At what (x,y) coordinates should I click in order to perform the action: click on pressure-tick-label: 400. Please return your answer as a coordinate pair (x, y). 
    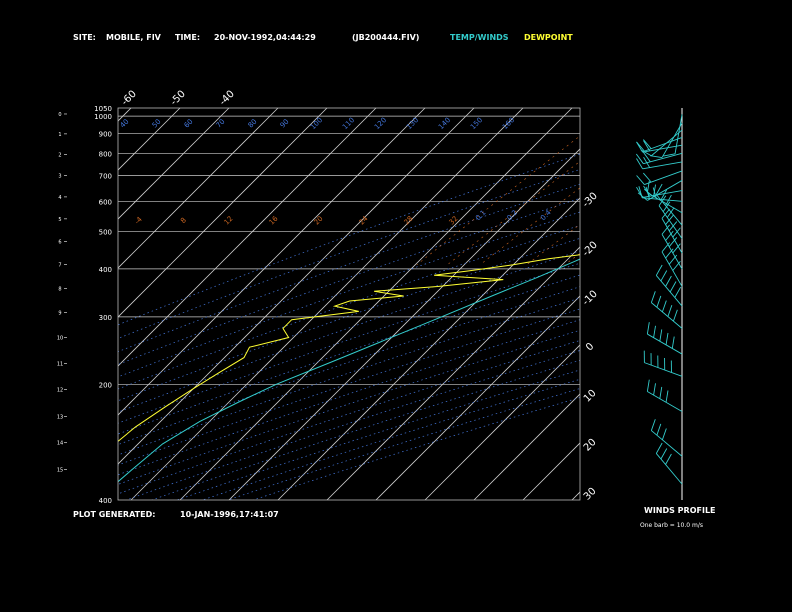
    Looking at the image, I should click on (105, 501).